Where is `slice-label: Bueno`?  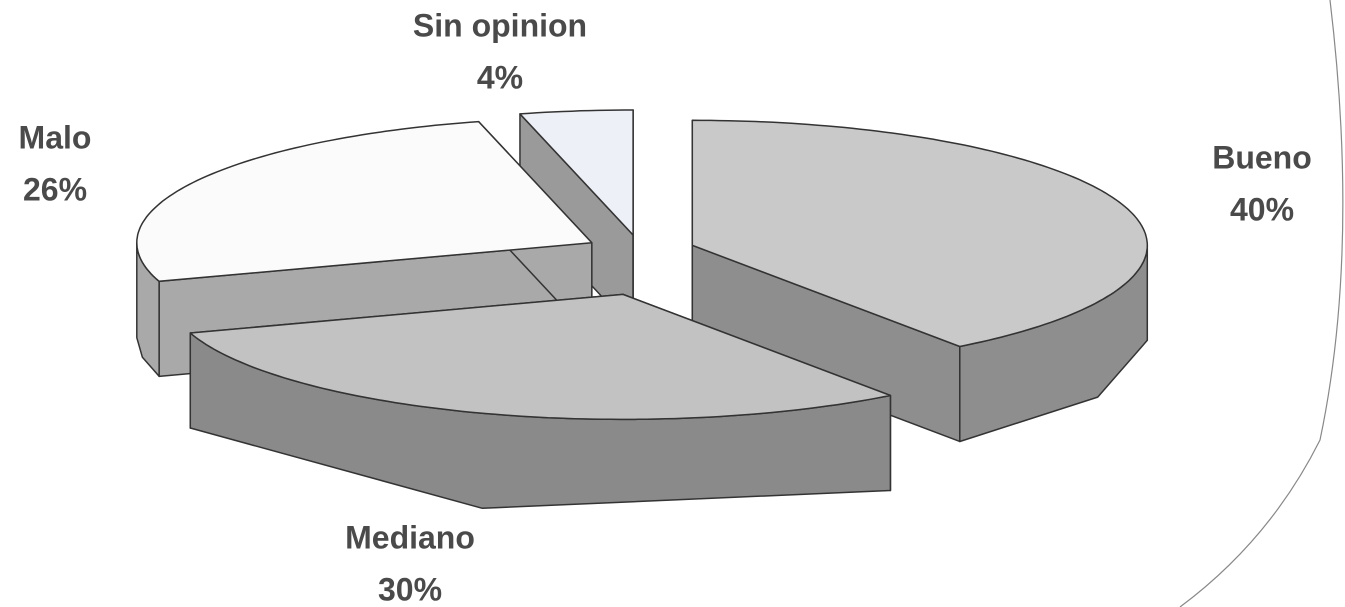
slice-label: Bueno is located at coordinates (1262, 157).